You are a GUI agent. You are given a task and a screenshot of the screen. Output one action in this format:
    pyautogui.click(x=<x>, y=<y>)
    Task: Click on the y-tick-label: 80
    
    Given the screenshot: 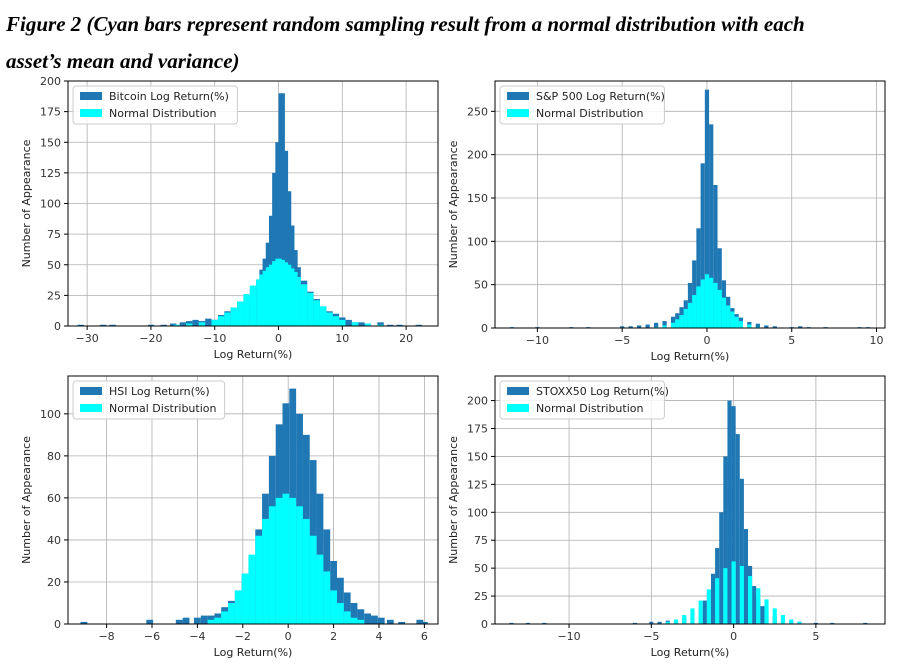 What is the action you would take?
    pyautogui.click(x=54, y=456)
    